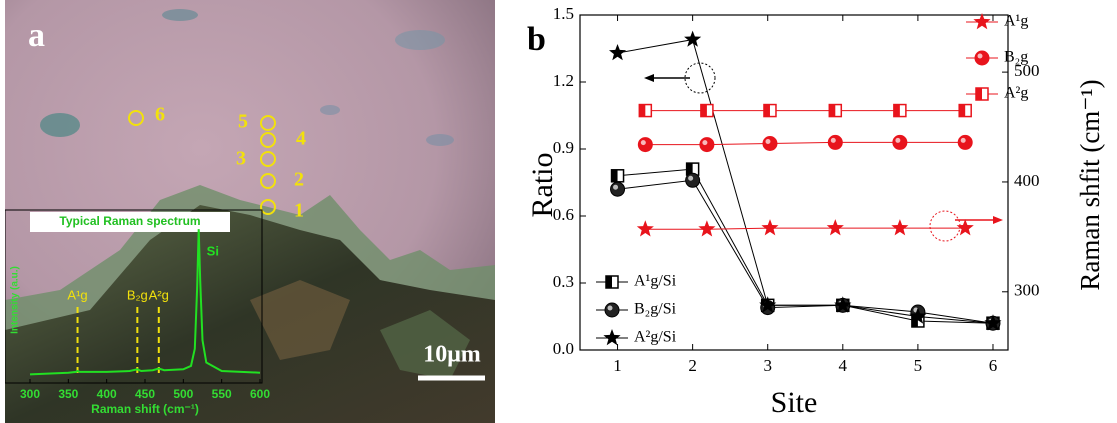  What do you see at coordinates (563, 13) in the screenshot?
I see `y-tick-label: 1.5` at bounding box center [563, 13].